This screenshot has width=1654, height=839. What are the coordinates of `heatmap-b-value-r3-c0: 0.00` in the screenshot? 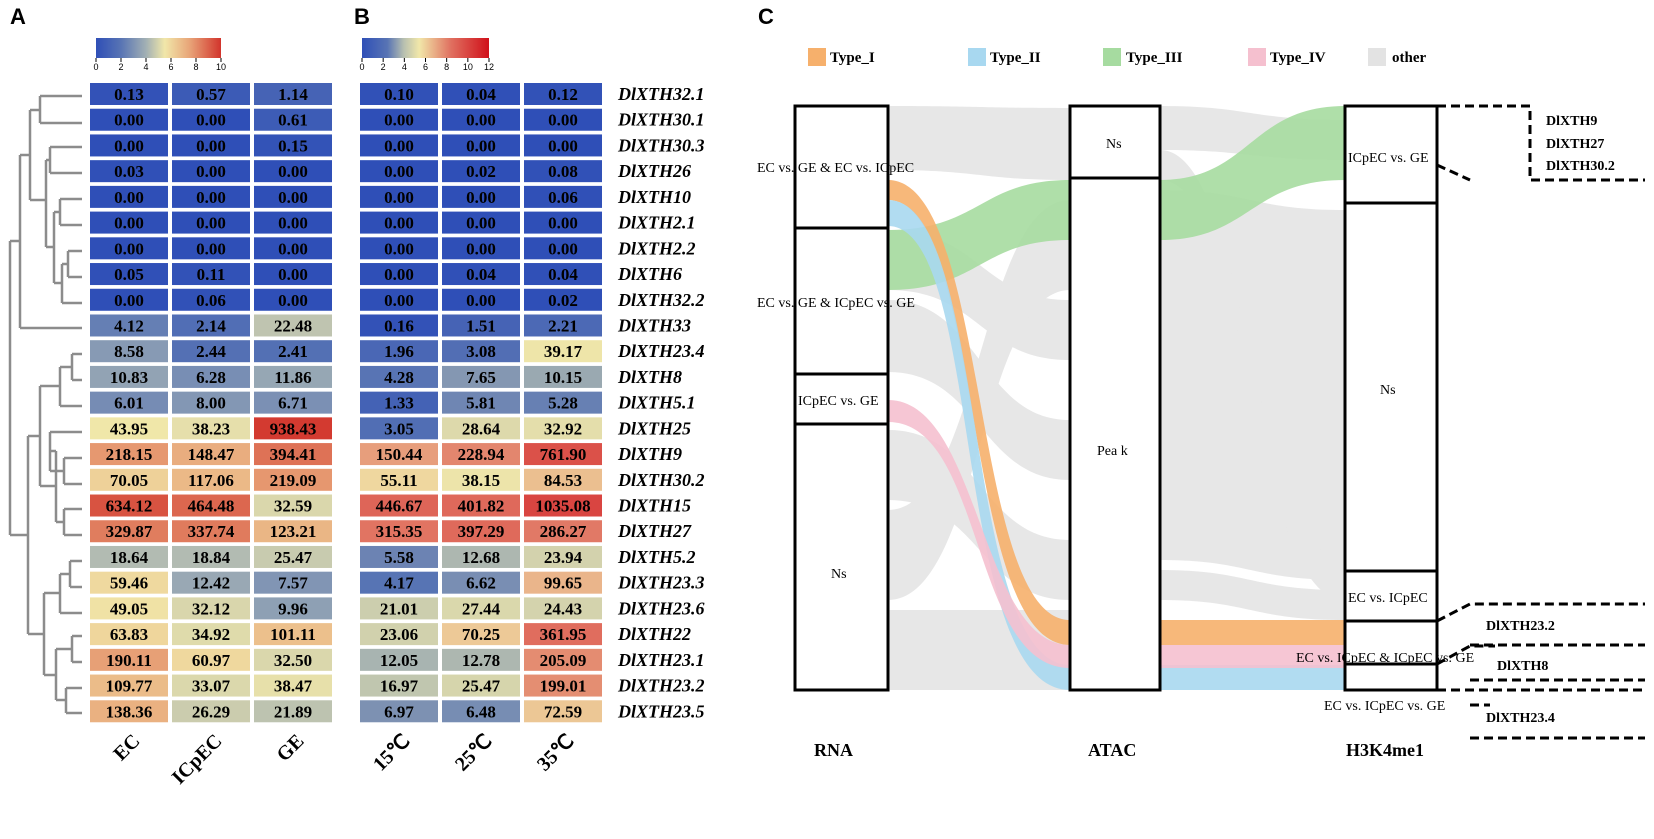 It's located at (399, 171).